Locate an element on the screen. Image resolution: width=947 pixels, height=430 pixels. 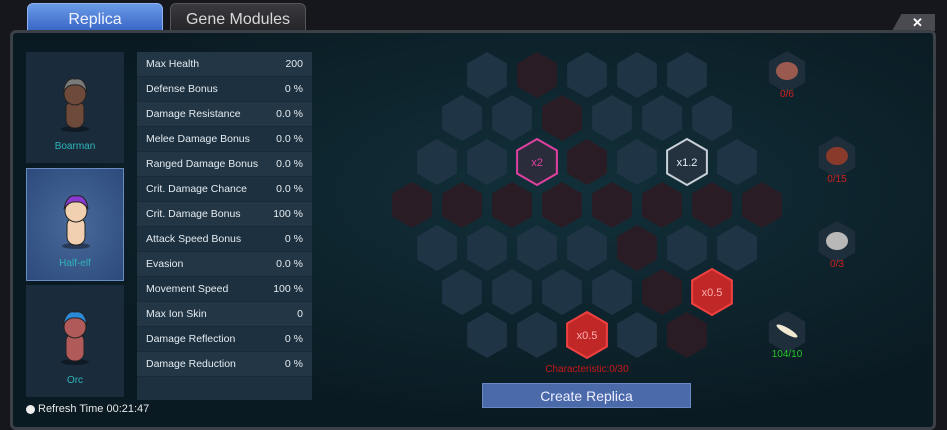
material-count: 0/15 is located at coordinates (837, 179).